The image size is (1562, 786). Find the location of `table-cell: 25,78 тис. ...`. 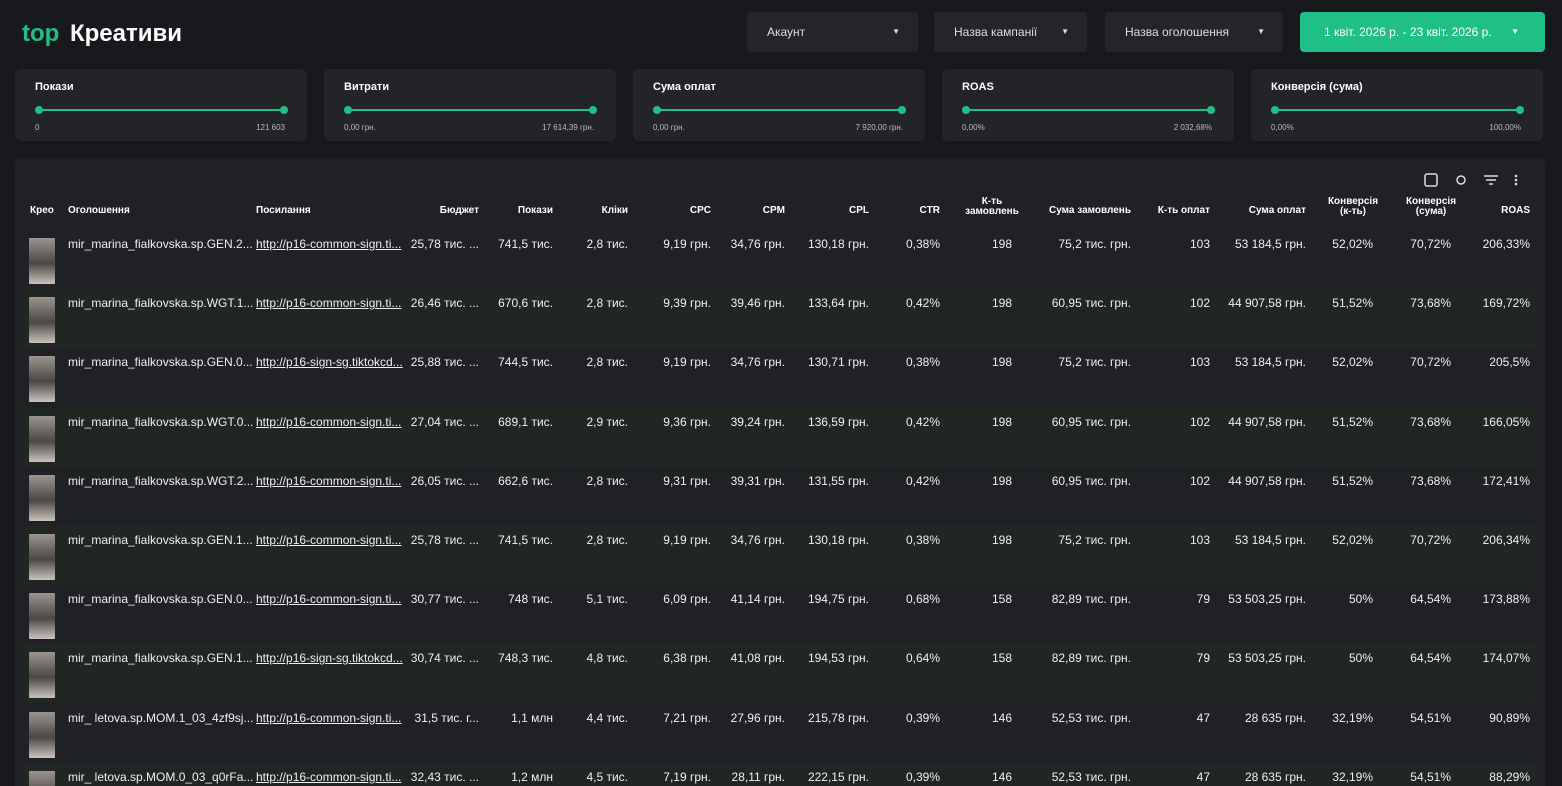

table-cell: 25,78 тис. ... is located at coordinates (444, 540).